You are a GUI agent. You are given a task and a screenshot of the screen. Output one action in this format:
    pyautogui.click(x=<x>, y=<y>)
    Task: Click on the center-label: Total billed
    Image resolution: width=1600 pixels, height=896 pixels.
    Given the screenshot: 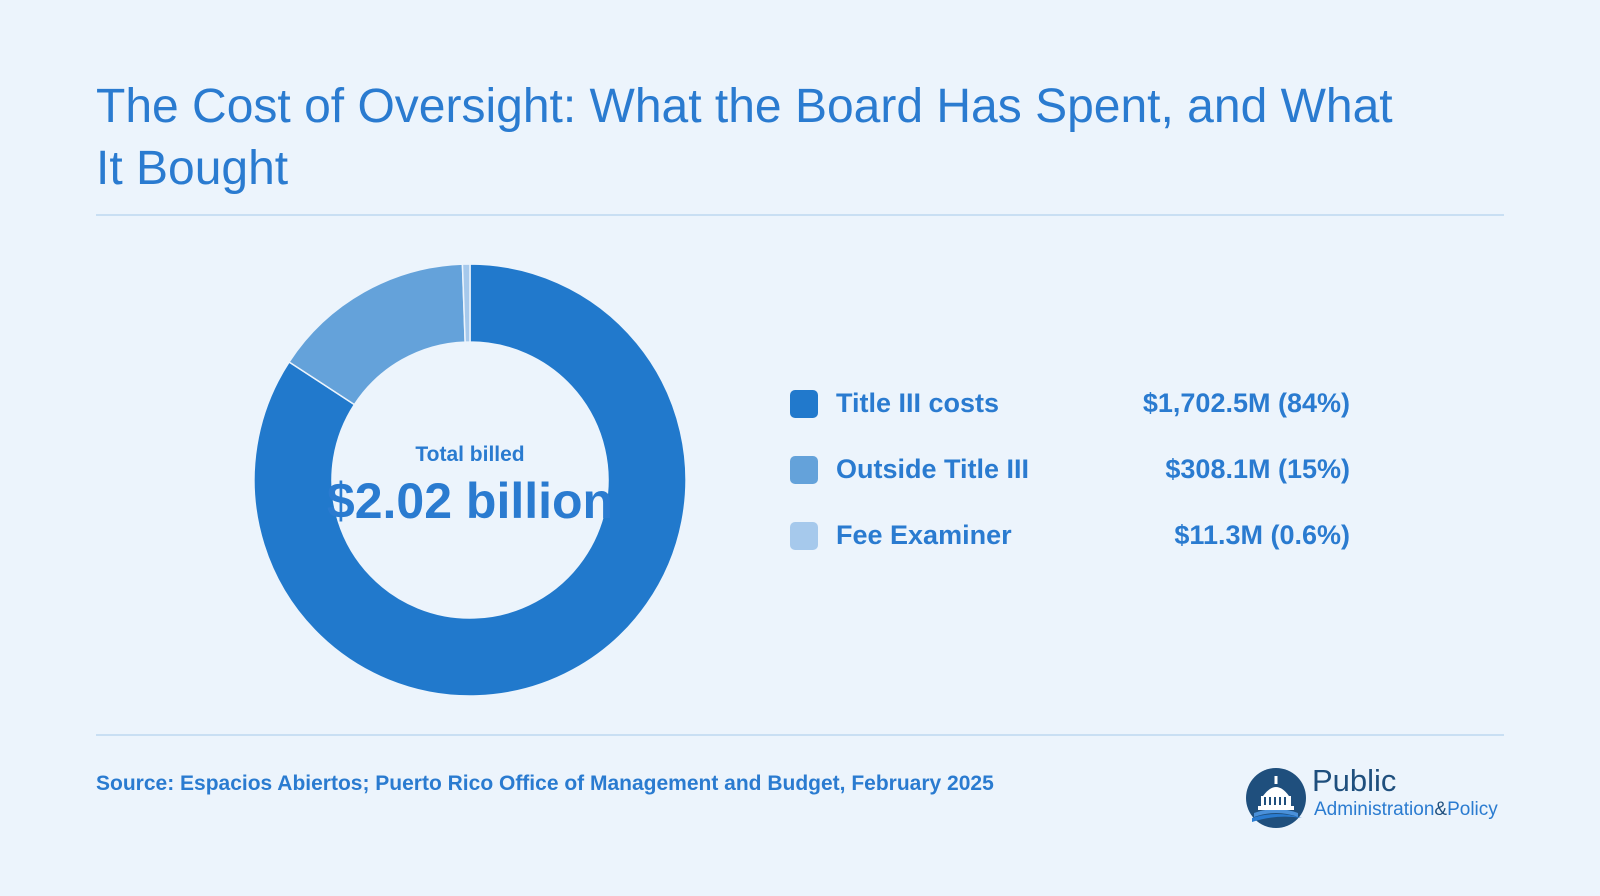 What is the action you would take?
    pyautogui.click(x=470, y=454)
    